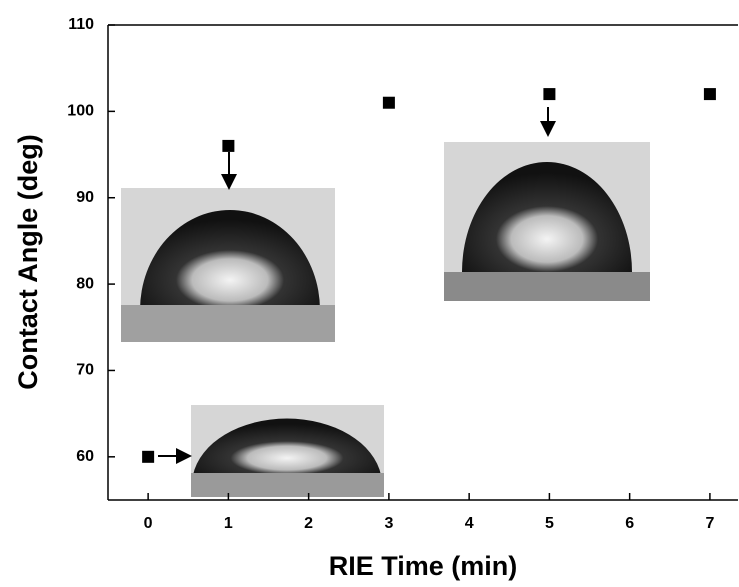 The image size is (739, 587). Describe the element at coordinates (629, 523) in the screenshot. I see `x-tick-label: 6` at that location.